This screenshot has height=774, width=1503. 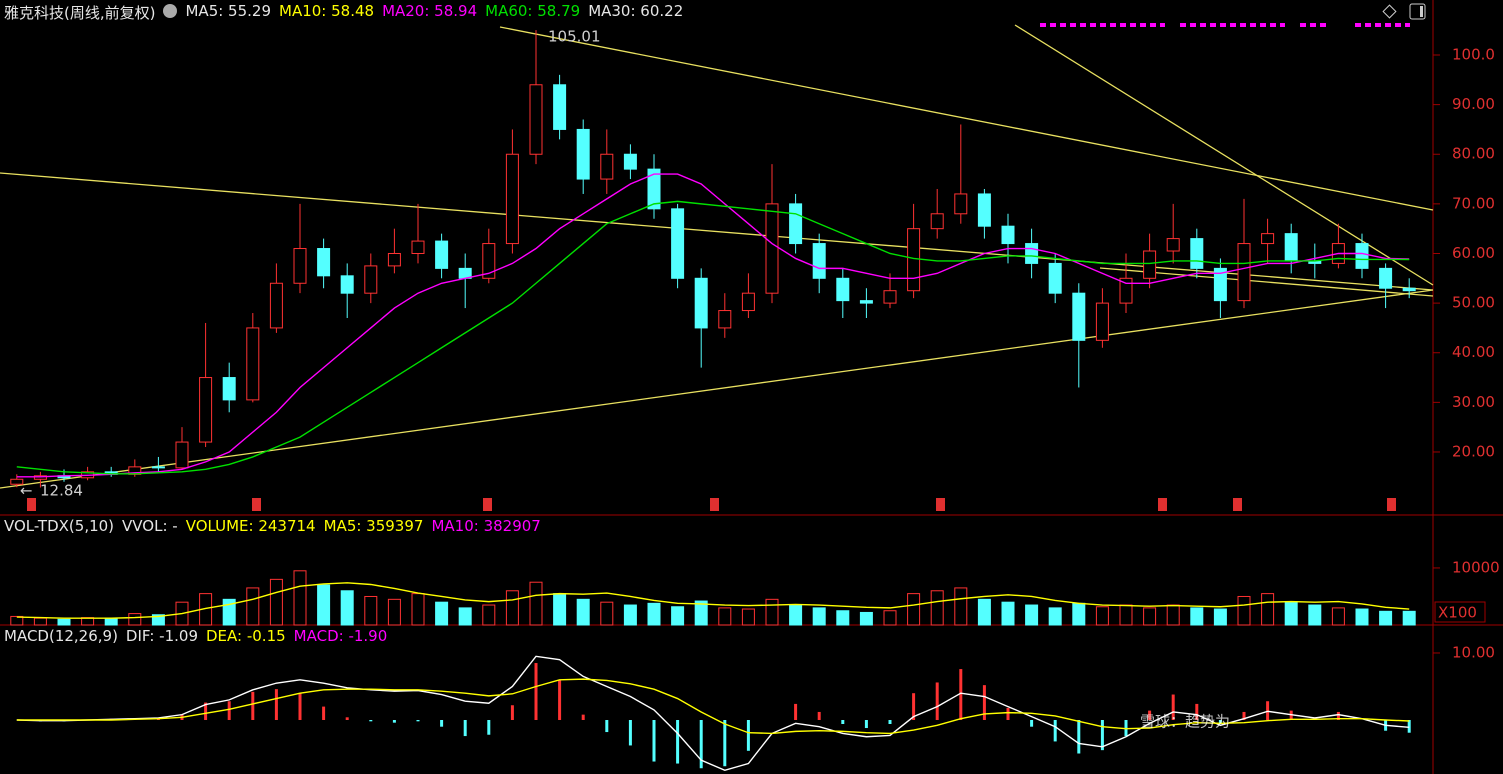 I want to click on y-tick-label: 100.0, so click(x=1473, y=54).